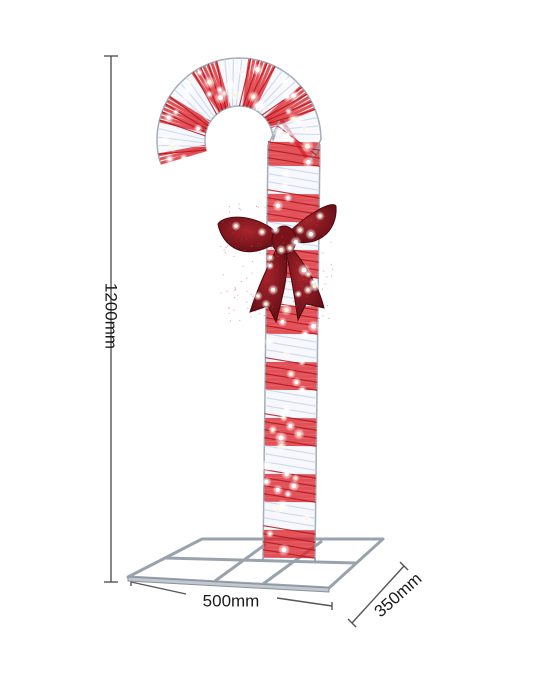 The image size is (539, 689). Describe the element at coordinates (231, 601) in the screenshot. I see `width-label: 500mm` at that location.